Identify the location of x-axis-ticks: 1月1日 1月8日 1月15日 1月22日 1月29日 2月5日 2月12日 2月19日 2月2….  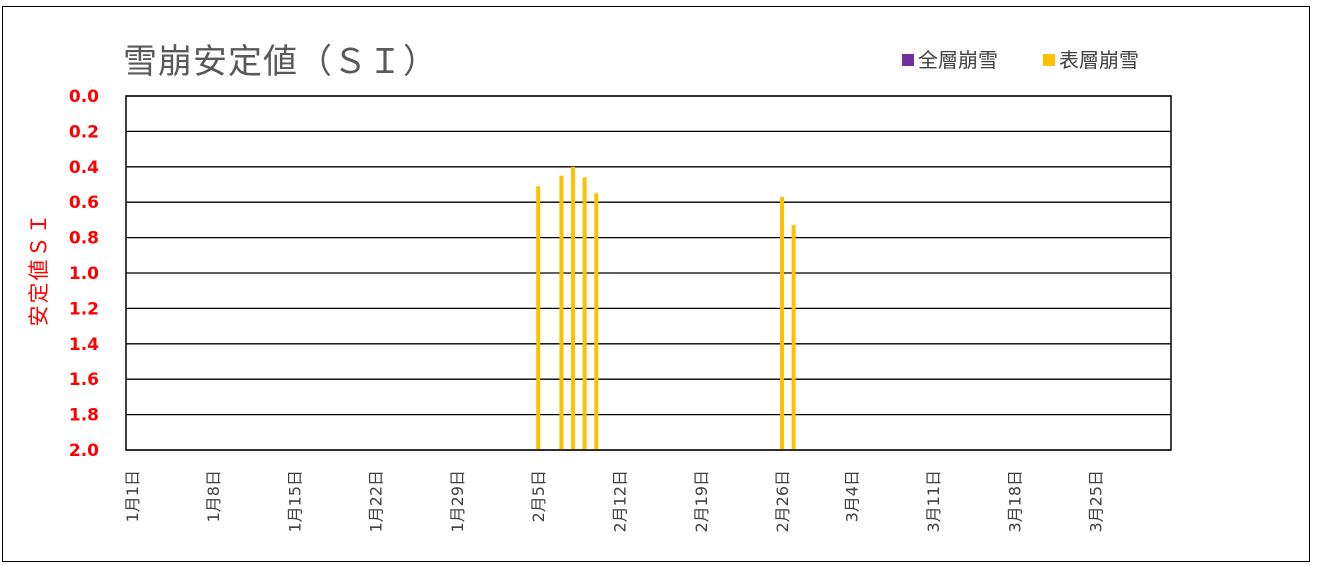
(614, 501).